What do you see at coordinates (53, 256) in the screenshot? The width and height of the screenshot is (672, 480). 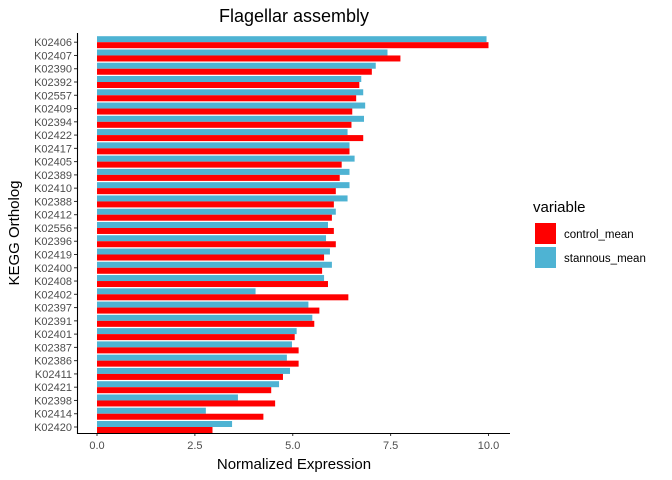 I see `y-tick-label: K02419` at bounding box center [53, 256].